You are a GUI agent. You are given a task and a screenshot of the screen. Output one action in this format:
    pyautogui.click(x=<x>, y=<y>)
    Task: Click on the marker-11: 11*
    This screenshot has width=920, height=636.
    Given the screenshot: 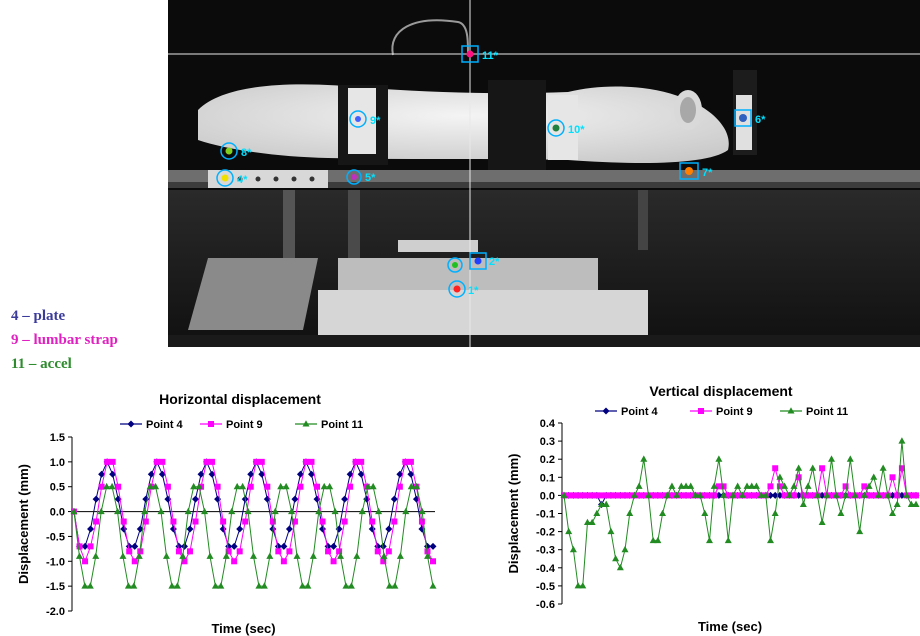 What is the action you would take?
    pyautogui.click(x=480, y=54)
    